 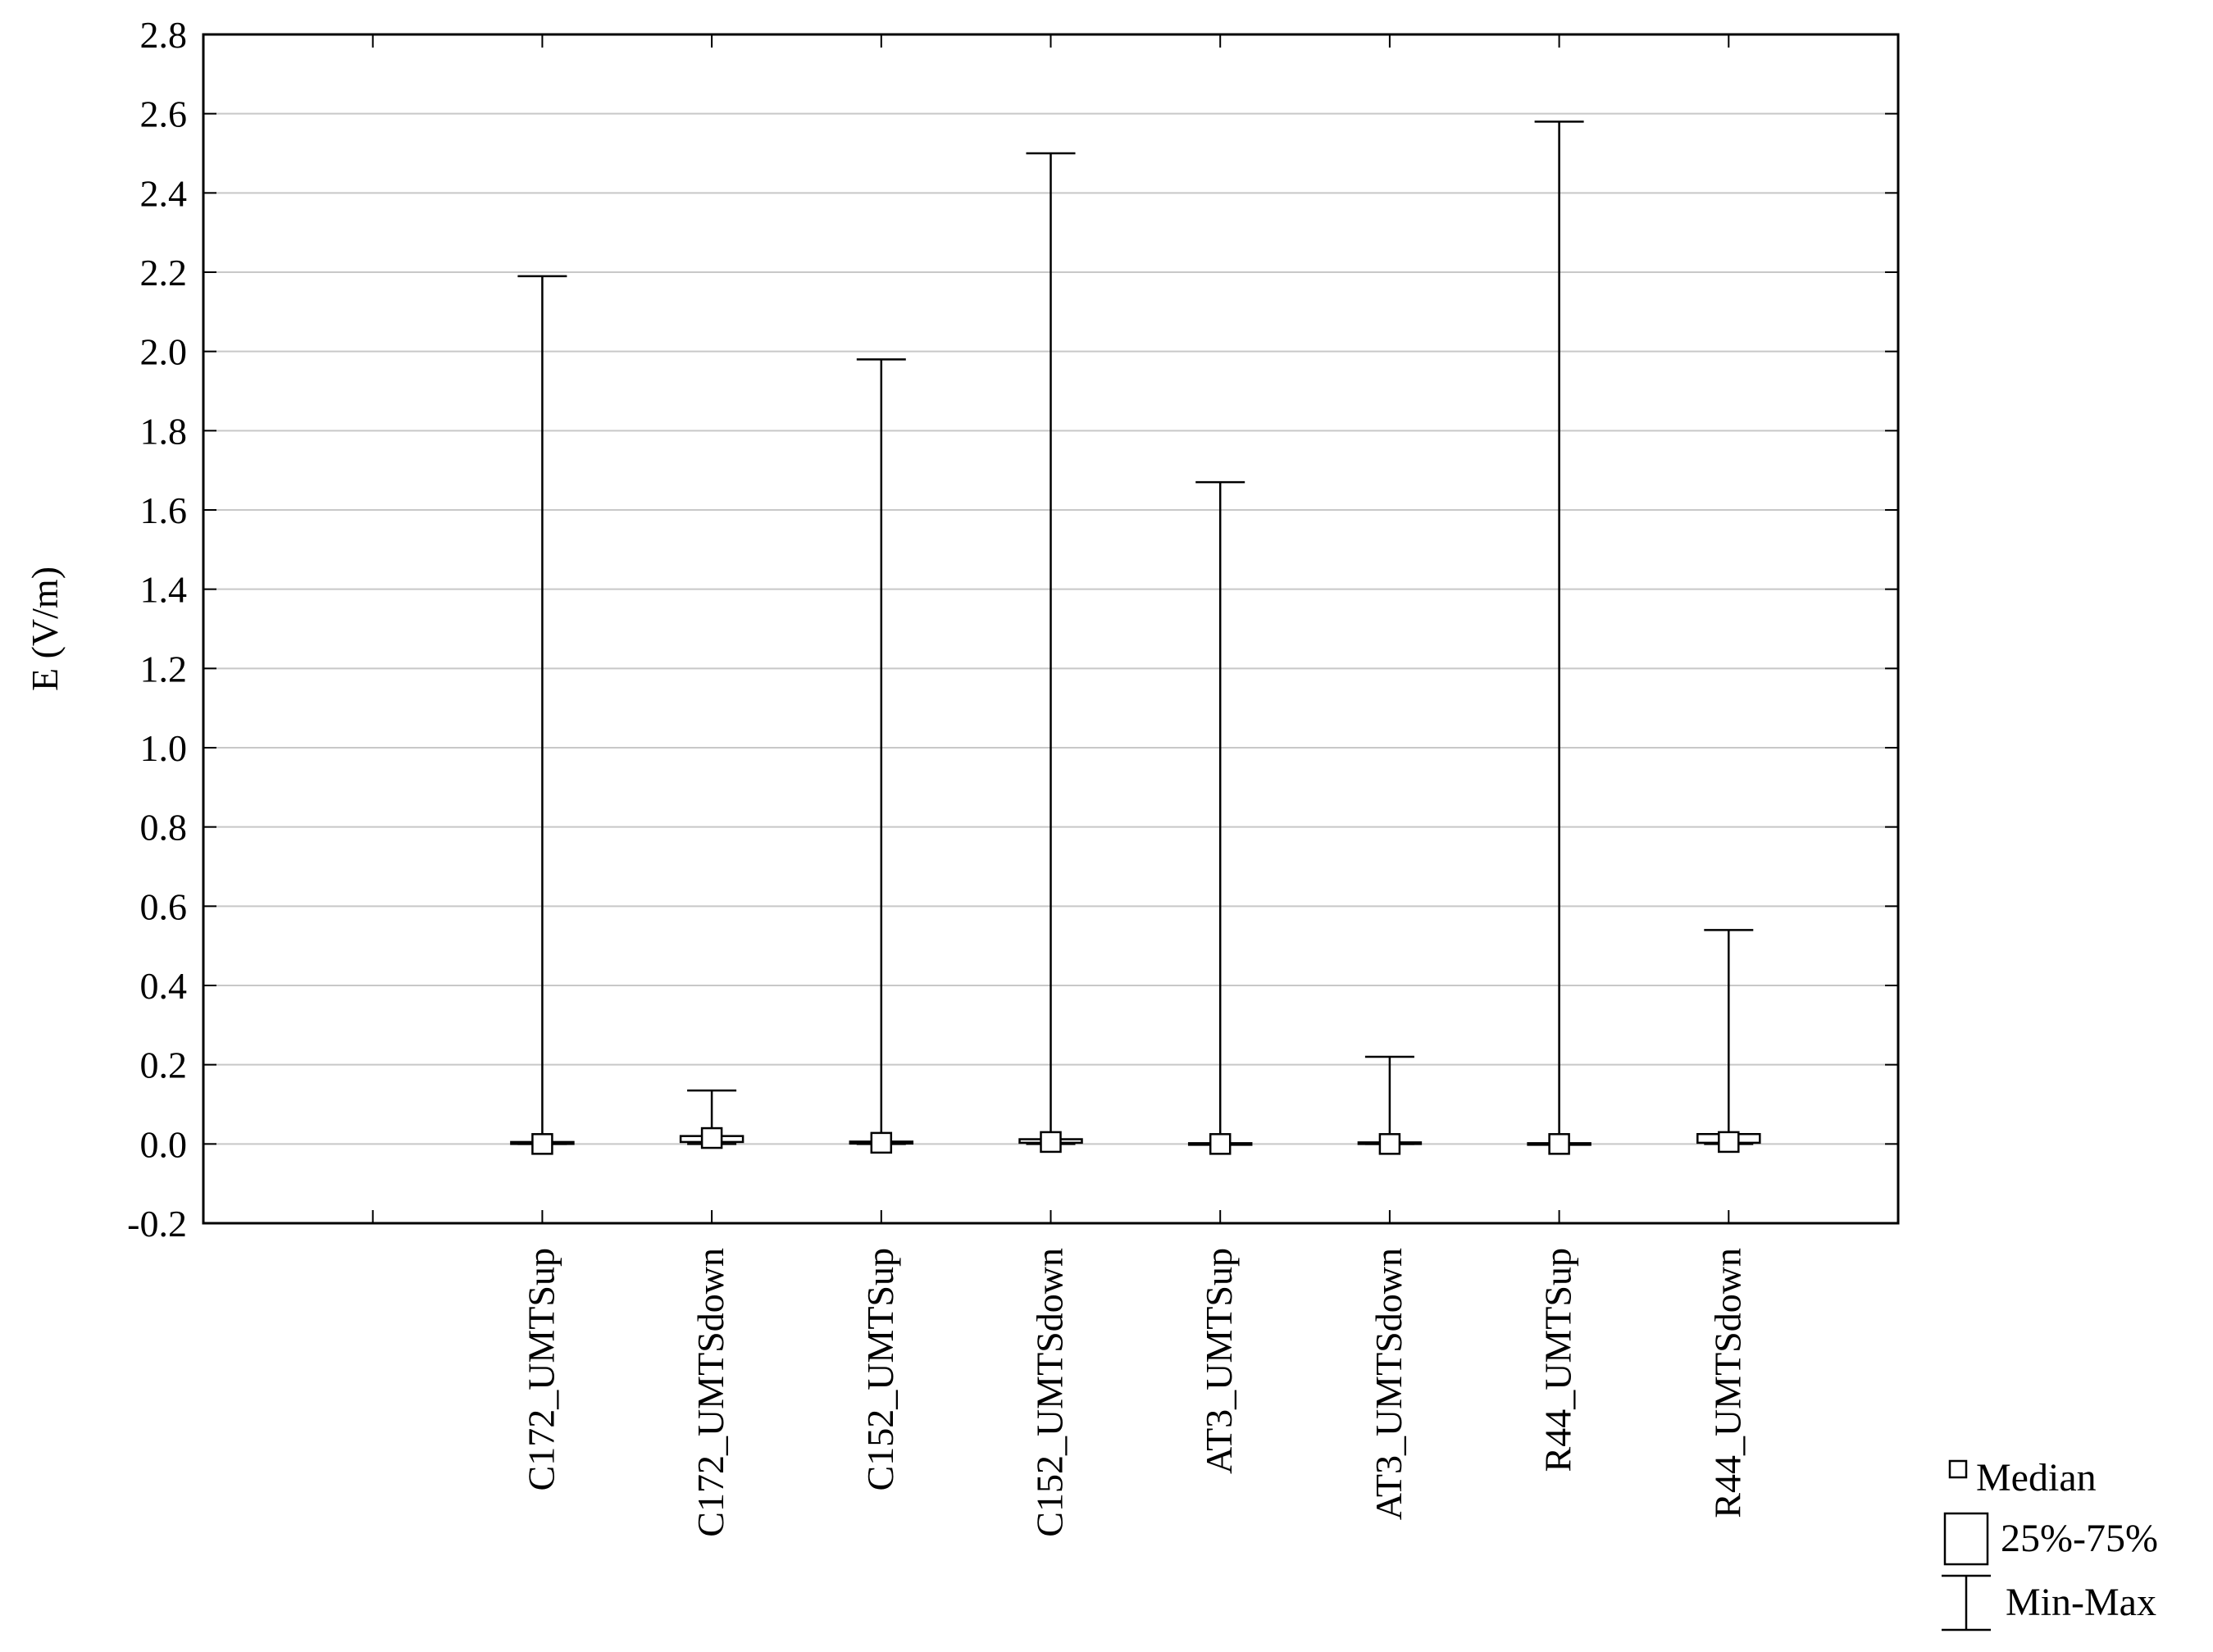 What do you see at coordinates (164, 114) in the screenshot?
I see `y-tick-label: 2.6` at bounding box center [164, 114].